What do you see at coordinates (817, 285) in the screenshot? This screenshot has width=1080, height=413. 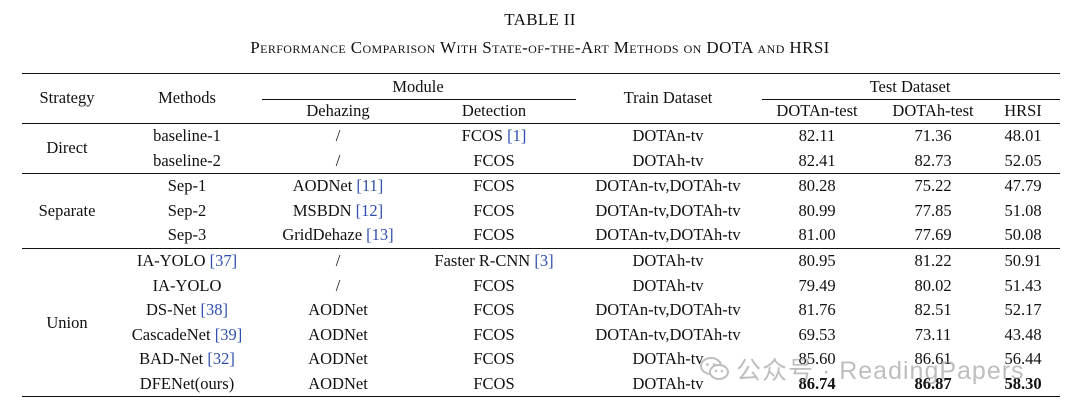 I see `row-2-1-dotan-test-text: 79.49` at bounding box center [817, 285].